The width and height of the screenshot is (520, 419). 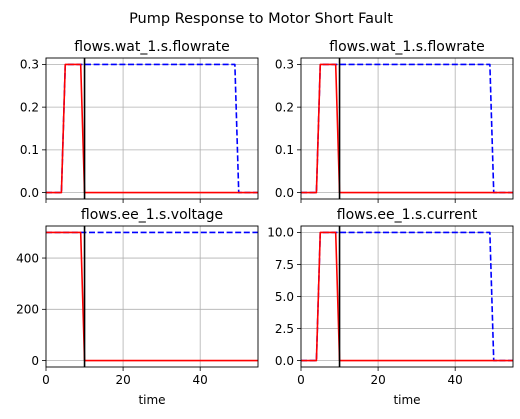 What do you see at coordinates (407, 215) in the screenshot?
I see `chart-title: flows.ee_1.s.current` at bounding box center [407, 215].